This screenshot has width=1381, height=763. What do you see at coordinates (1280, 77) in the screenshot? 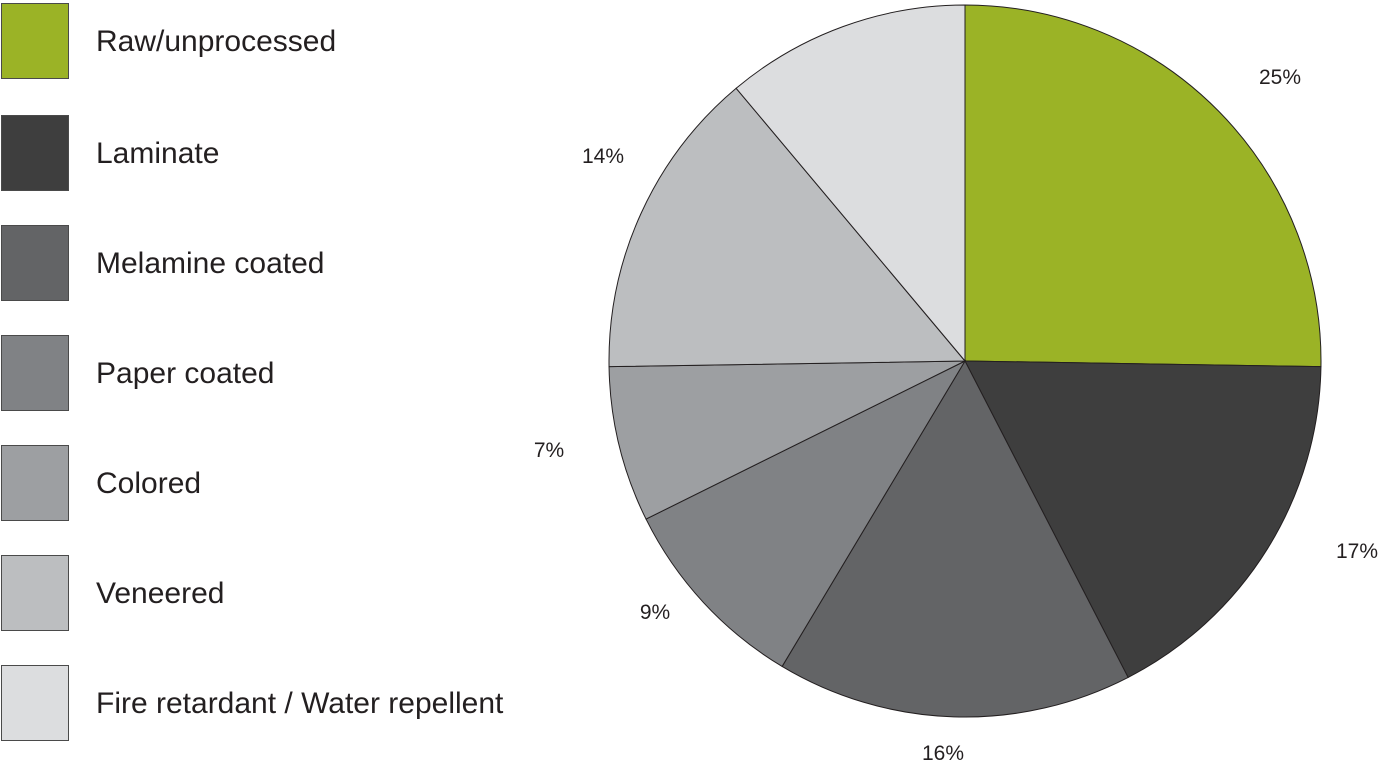
I see `slice-value-label: 25%` at bounding box center [1280, 77].